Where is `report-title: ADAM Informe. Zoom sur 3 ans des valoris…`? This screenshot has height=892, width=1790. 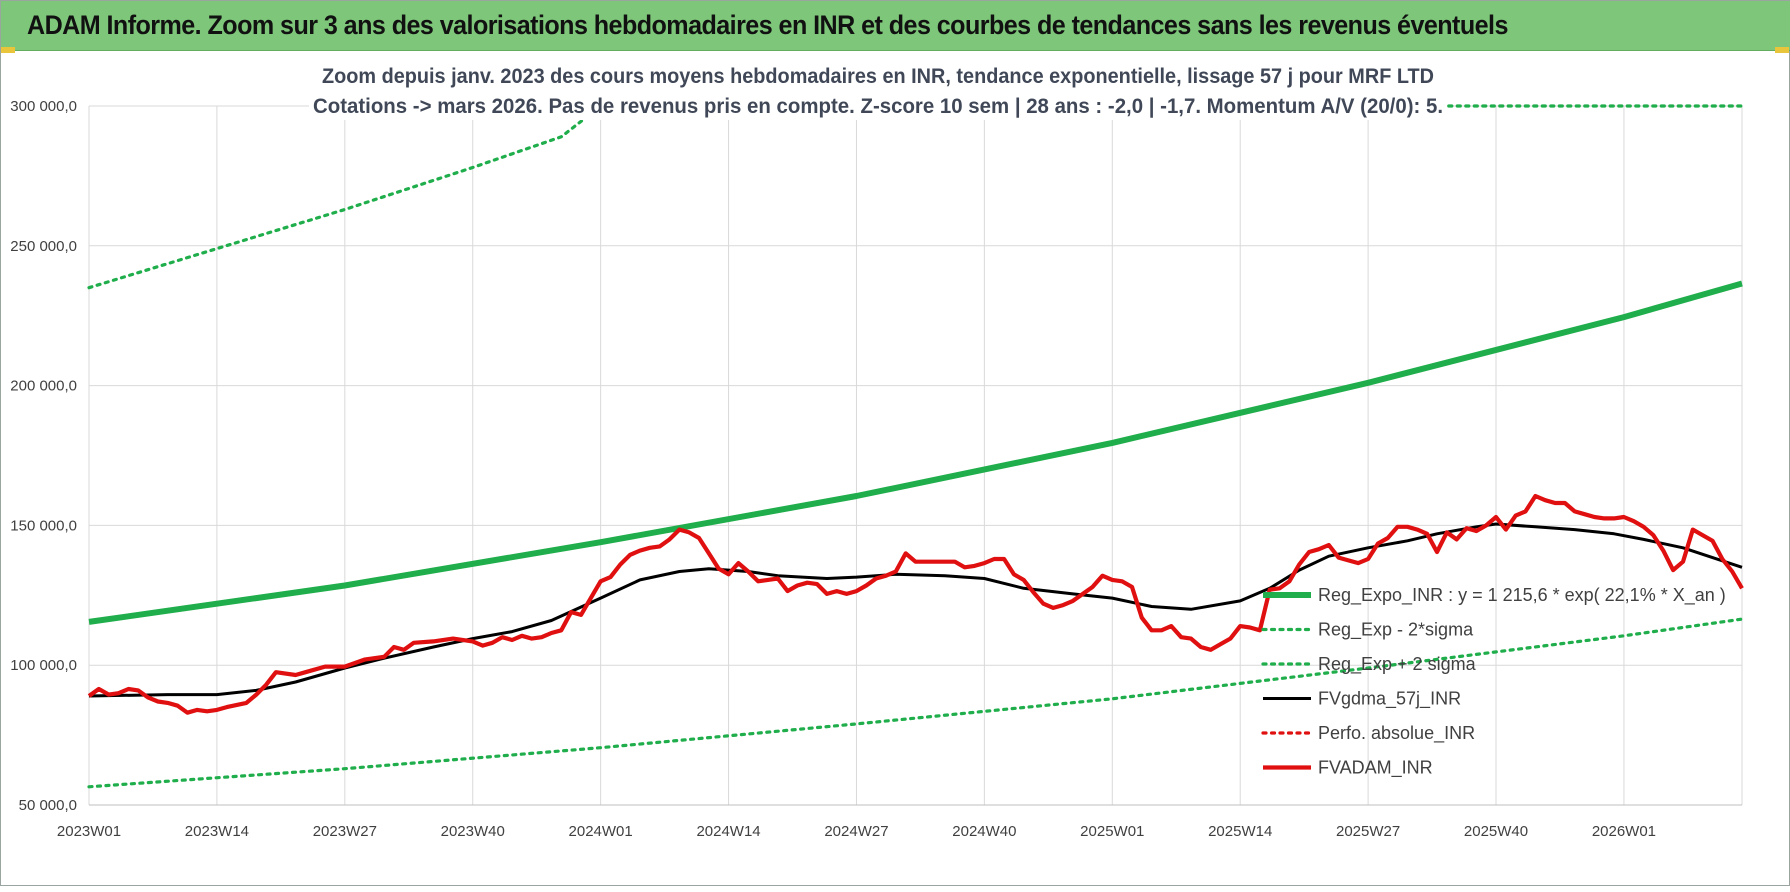 report-title: ADAM Informe. Zoom sur 3 ans des valoris… is located at coordinates (767, 25).